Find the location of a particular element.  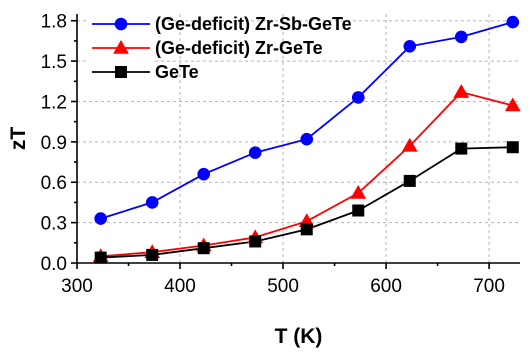

legend-item: (Ge-deficit) Zr-Sb-GeTe is located at coordinates (220, 23).